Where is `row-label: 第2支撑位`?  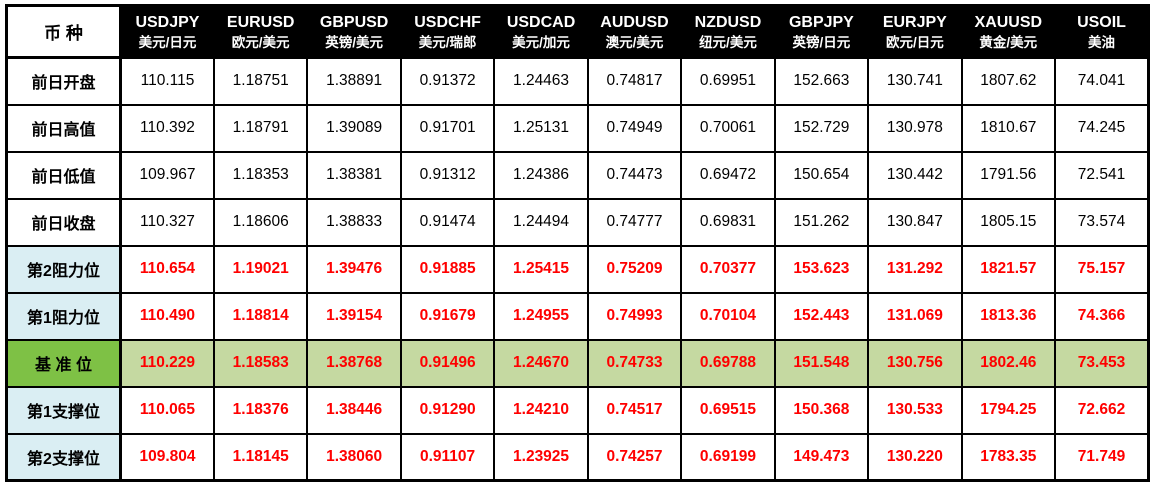
row-label: 第2支撑位 is located at coordinates (63, 457).